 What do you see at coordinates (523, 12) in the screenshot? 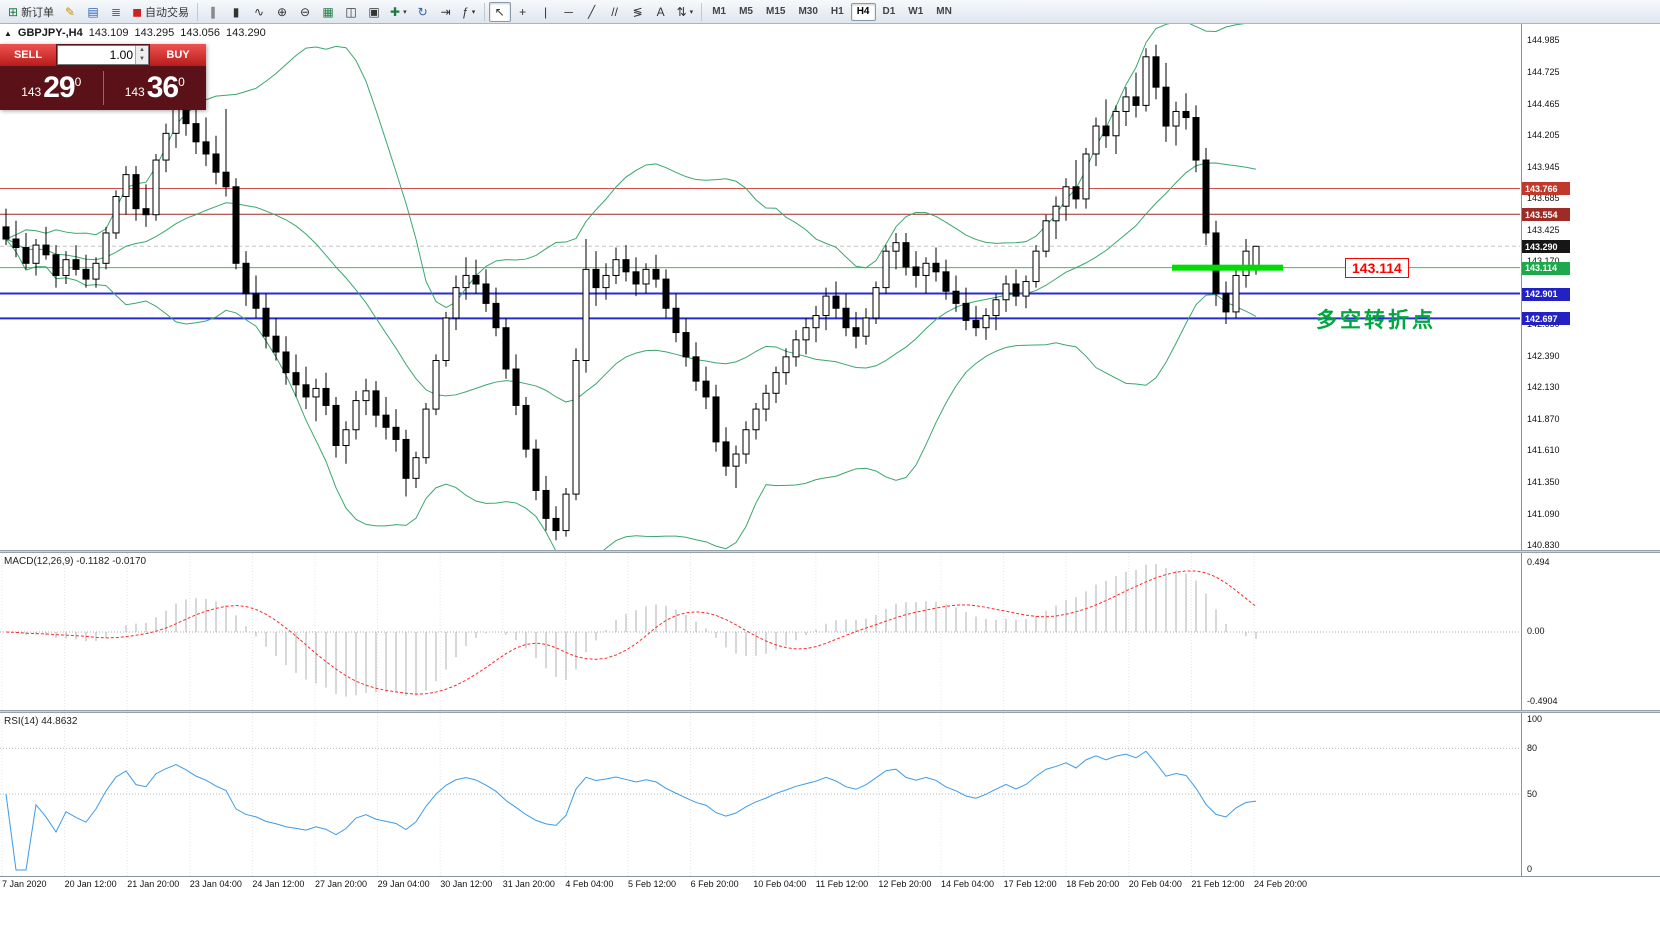
I see `crosshair-button: +` at bounding box center [523, 12].